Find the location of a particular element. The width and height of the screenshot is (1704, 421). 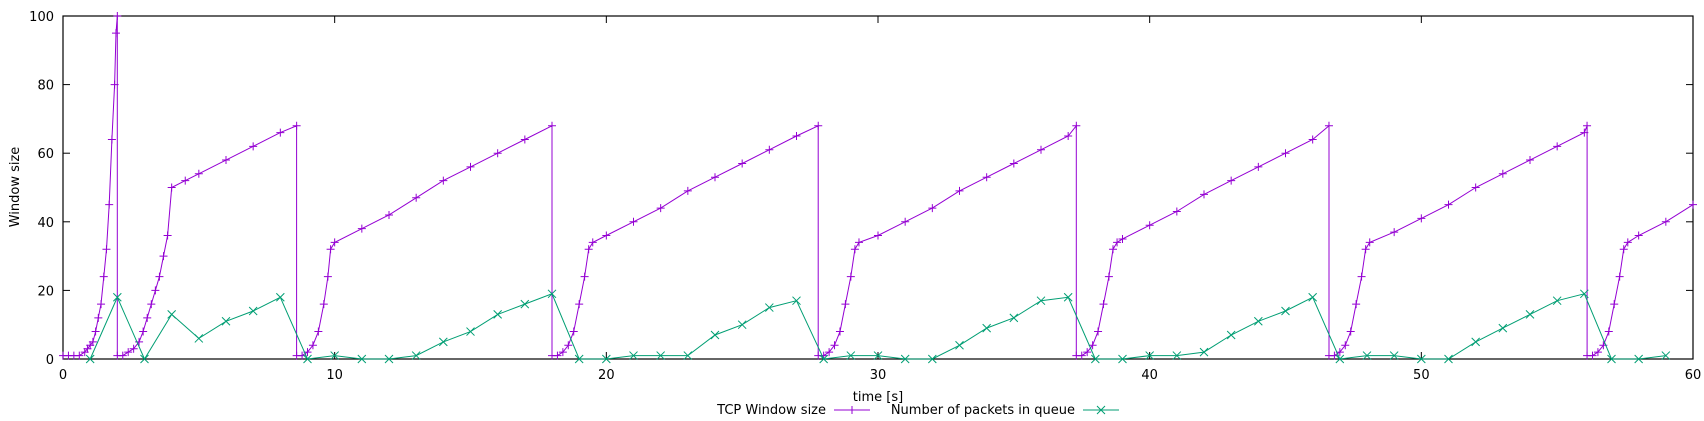

x-tick-label: 10 is located at coordinates (334, 375).